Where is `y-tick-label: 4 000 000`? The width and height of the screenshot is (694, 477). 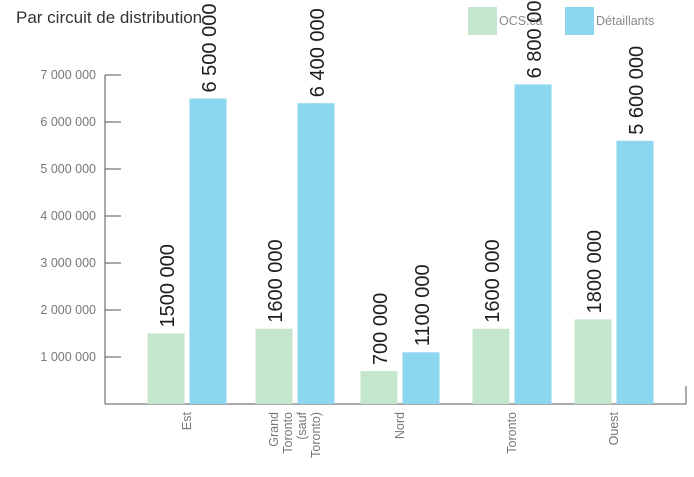
y-tick-label: 4 000 000 is located at coordinates (68, 216).